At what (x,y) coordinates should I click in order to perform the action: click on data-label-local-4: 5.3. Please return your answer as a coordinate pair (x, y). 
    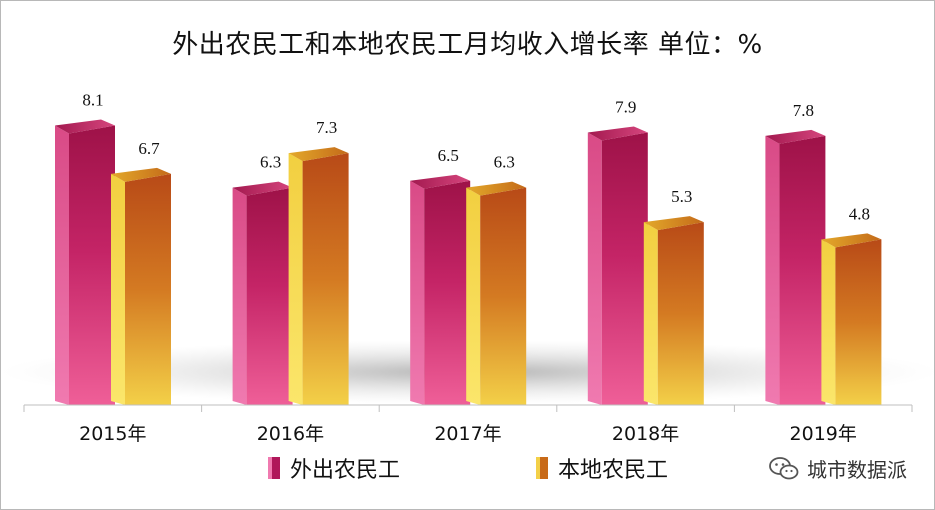
    Looking at the image, I should click on (681, 196).